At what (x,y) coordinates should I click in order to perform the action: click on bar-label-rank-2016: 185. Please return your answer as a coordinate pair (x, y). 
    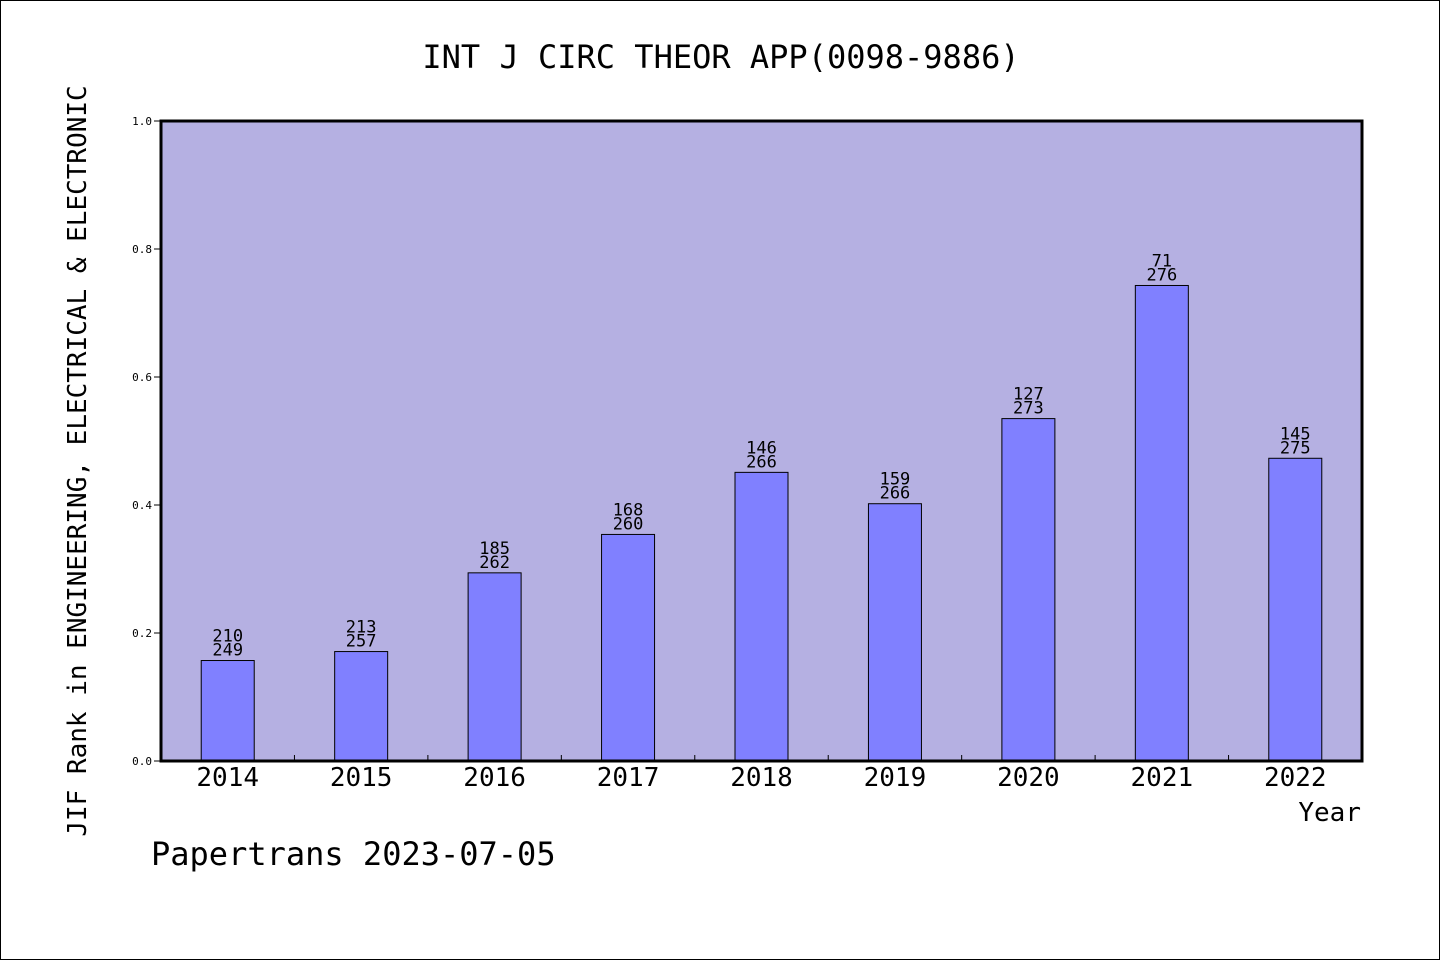
    Looking at the image, I should click on (494, 549).